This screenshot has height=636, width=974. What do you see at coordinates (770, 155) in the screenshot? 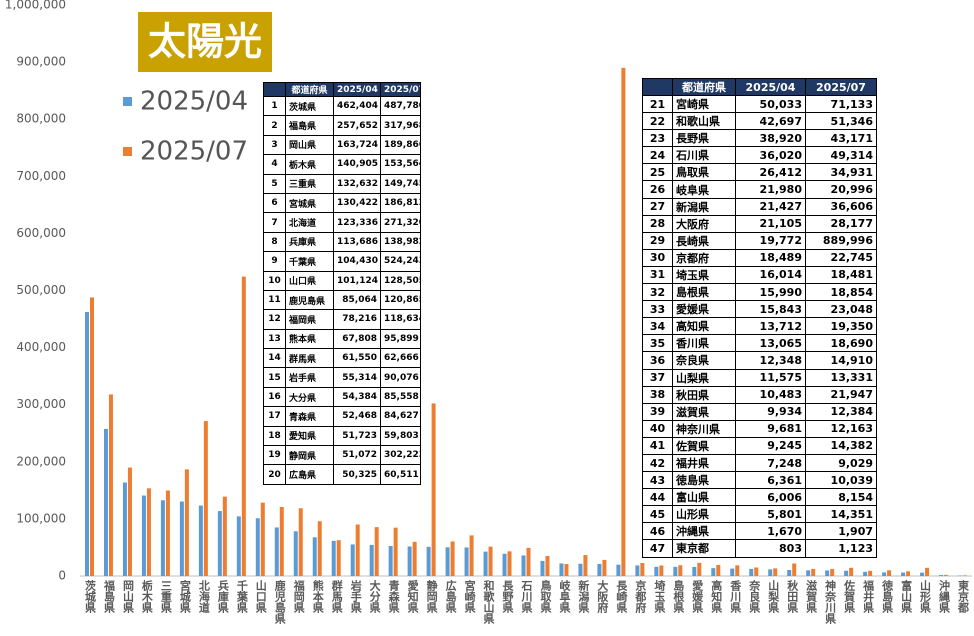
I see `value-cell: 36,020` at bounding box center [770, 155].